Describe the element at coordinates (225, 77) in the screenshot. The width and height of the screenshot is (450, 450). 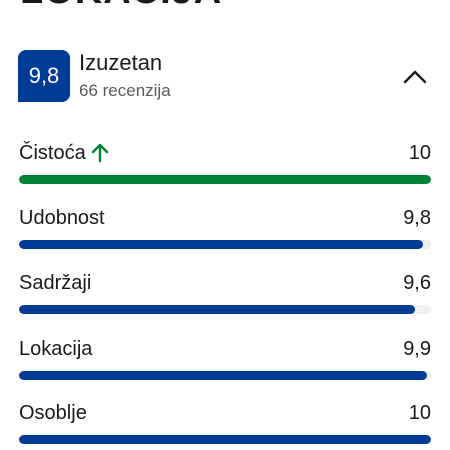
I see `score-summary: 9,8 Izuzetan 66 recenzija` at that location.